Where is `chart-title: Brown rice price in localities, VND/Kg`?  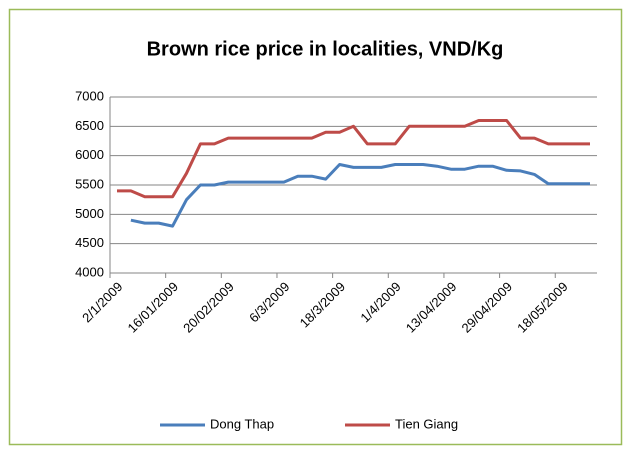
chart-title: Brown rice price in localities, VND/Kg is located at coordinates (325, 49).